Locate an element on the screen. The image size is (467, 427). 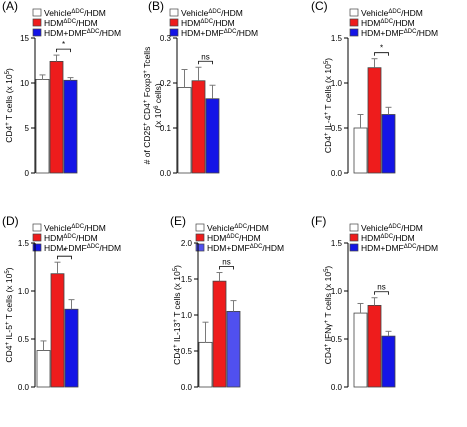
significance-label: * is located at coordinates (64, 251).